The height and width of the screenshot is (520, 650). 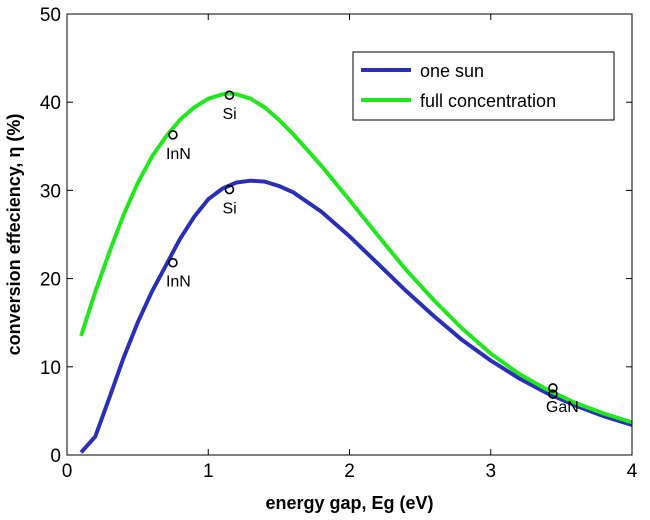 I want to click on x-tick-label: 2, so click(x=349, y=471).